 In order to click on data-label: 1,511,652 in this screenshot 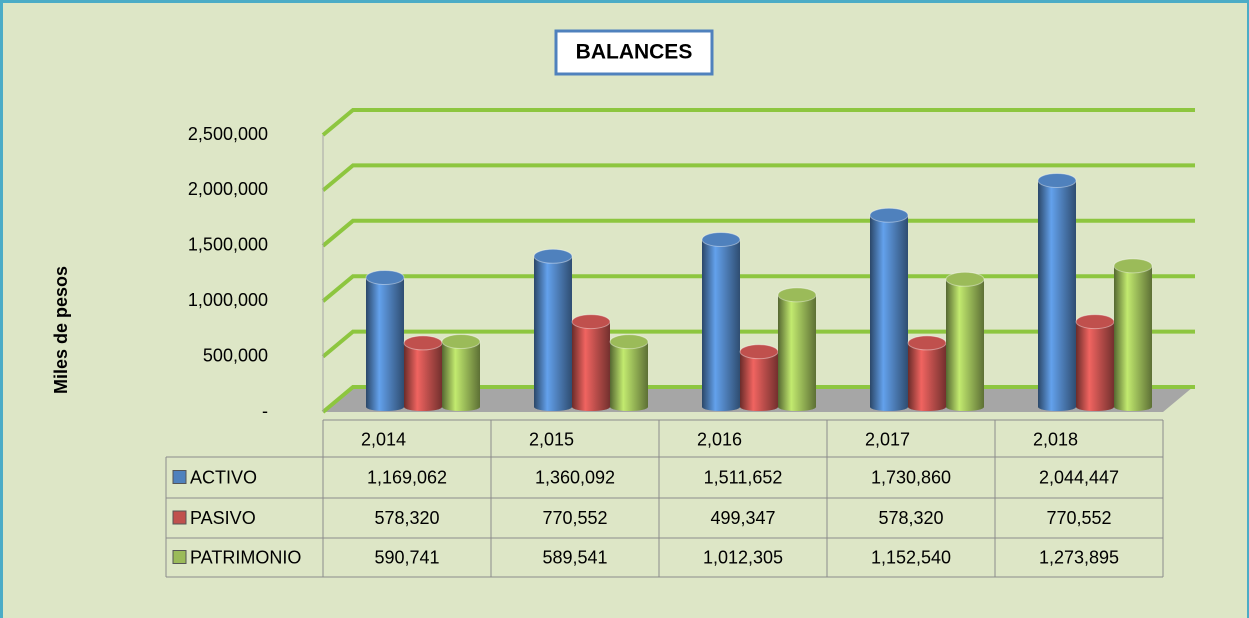, I will do `click(743, 477)`.